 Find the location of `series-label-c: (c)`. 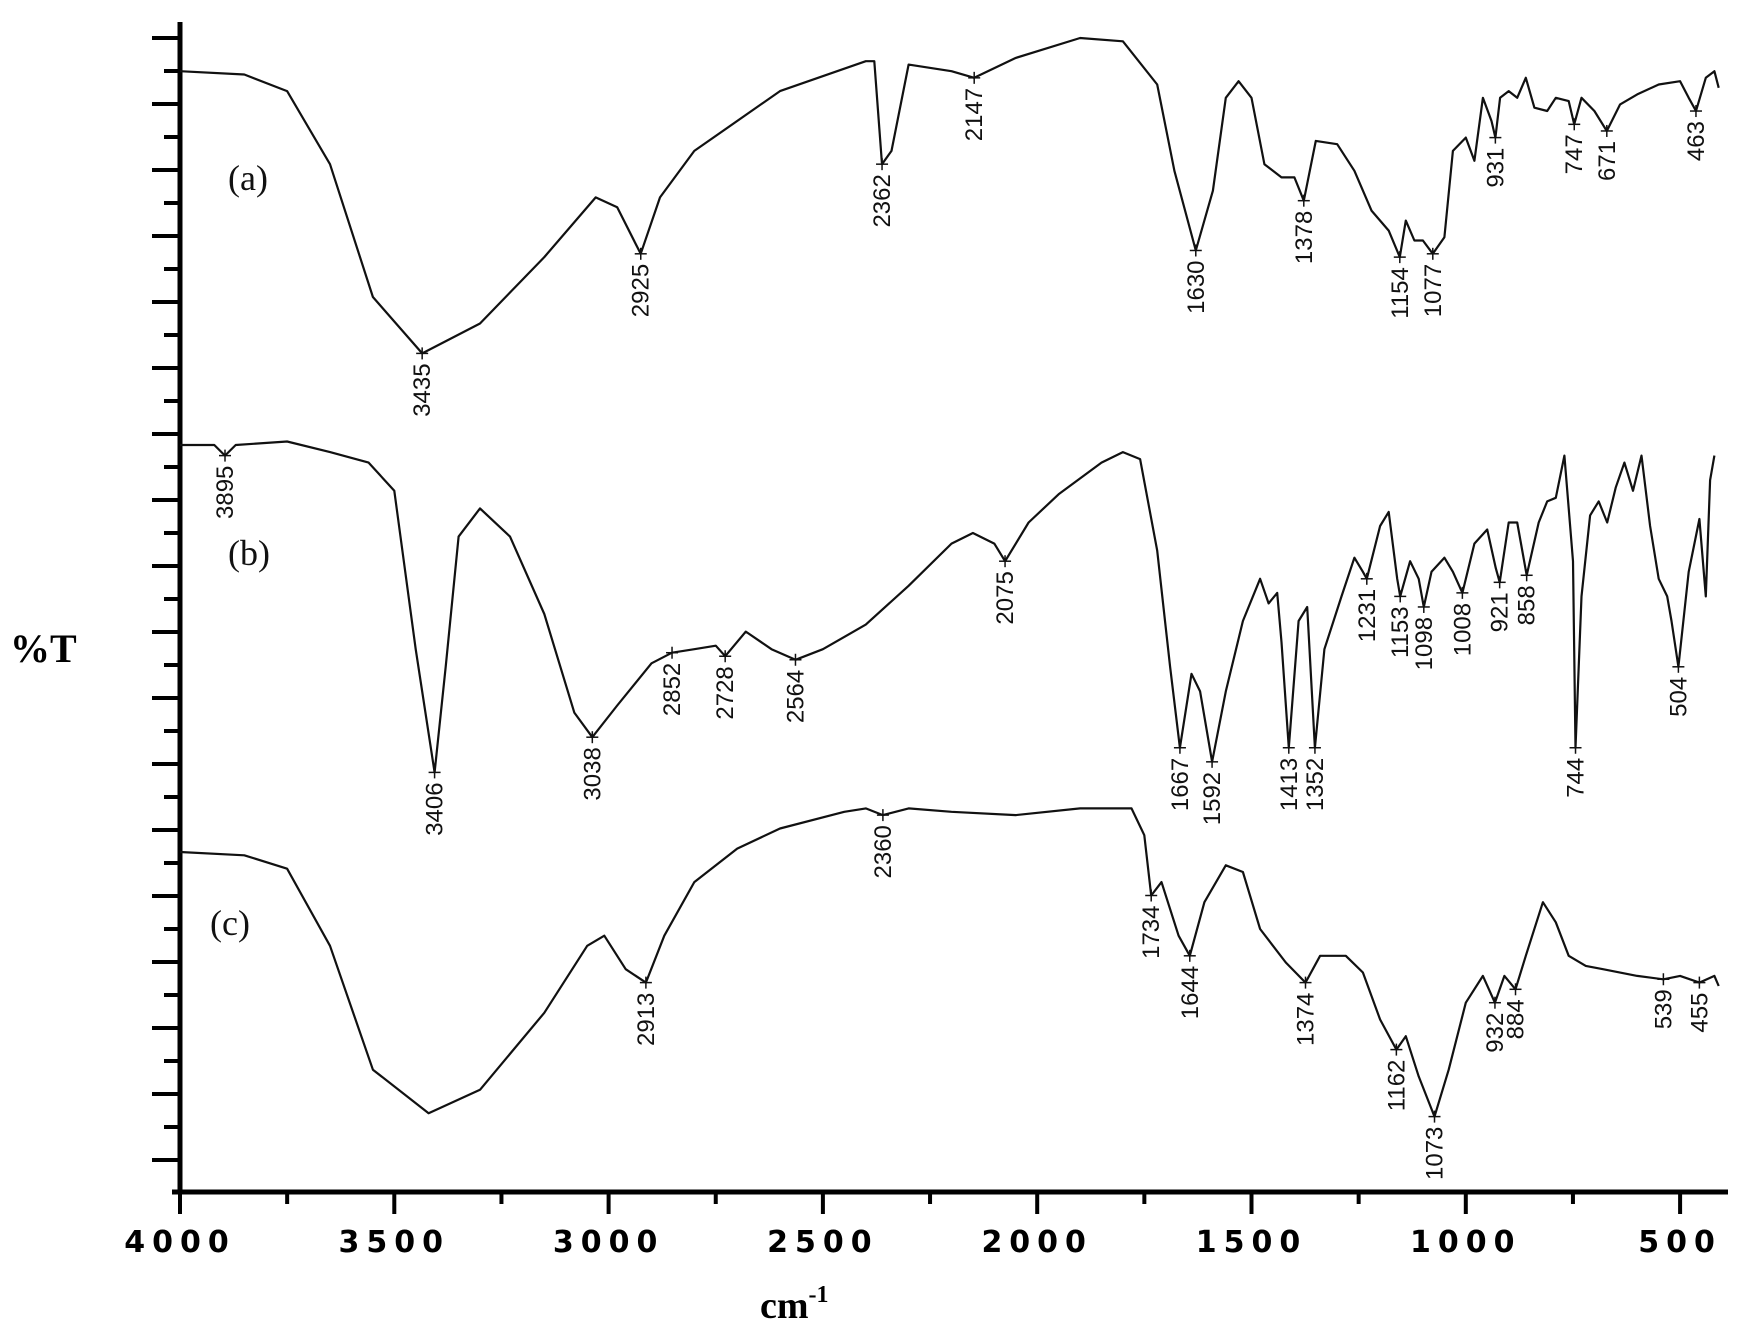

series-label-c: (c) is located at coordinates (230, 923).